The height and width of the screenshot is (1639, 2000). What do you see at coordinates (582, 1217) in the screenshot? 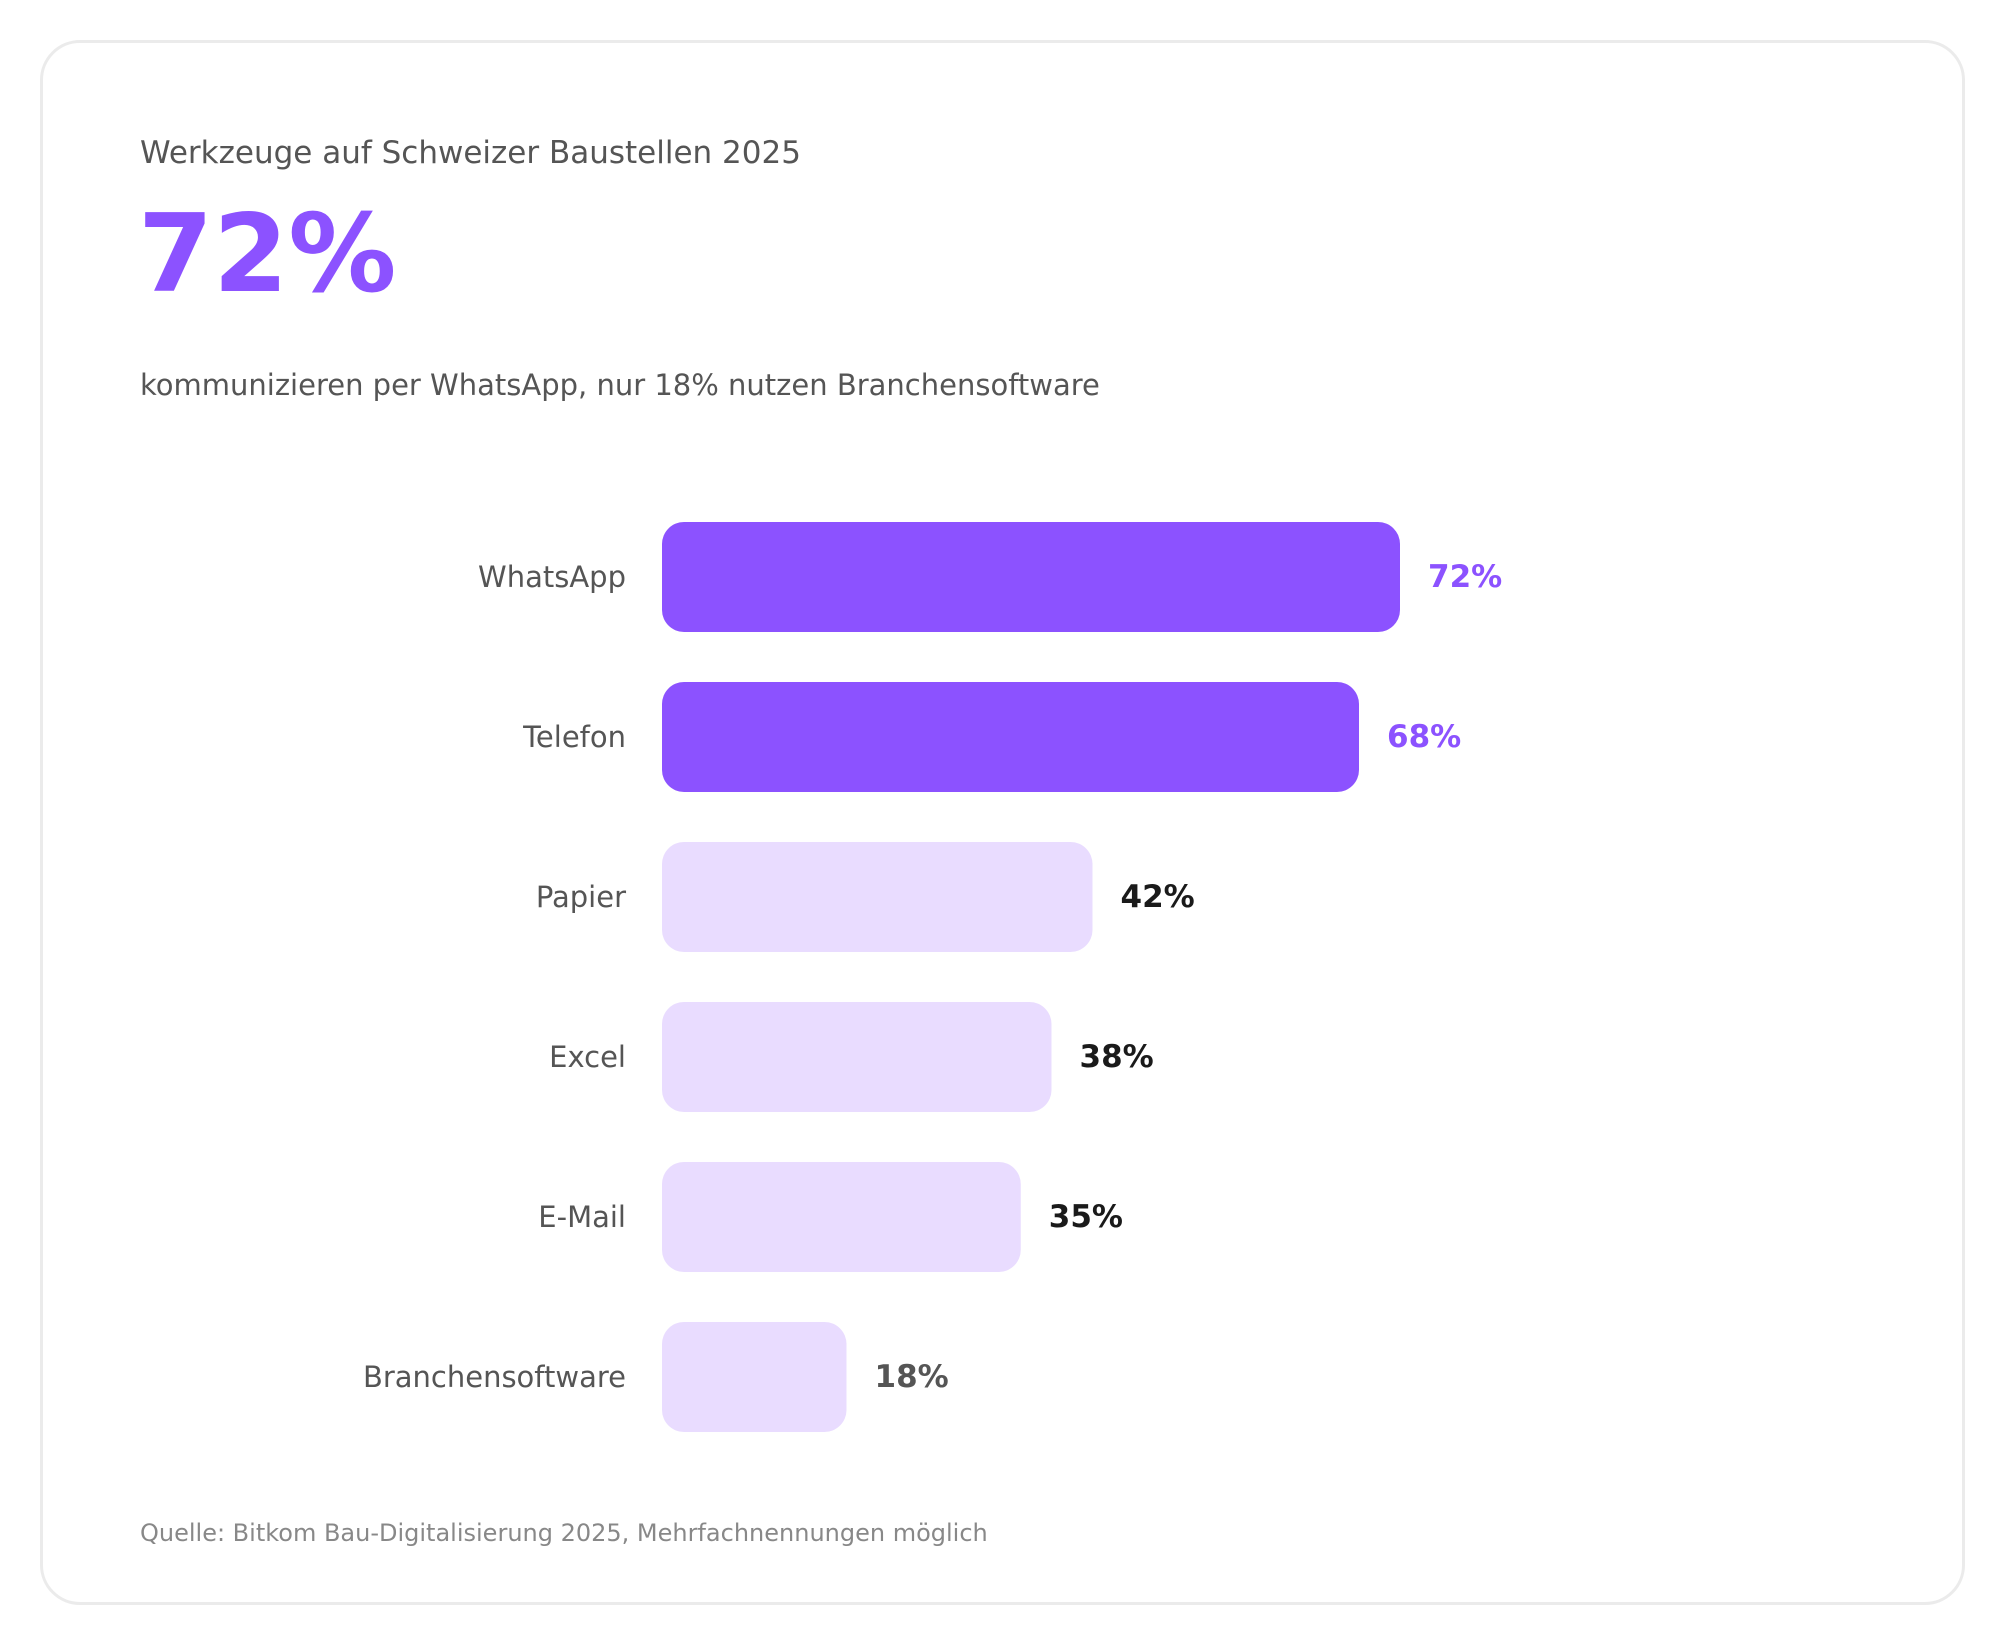
I see `category-label: E-Mail` at bounding box center [582, 1217].